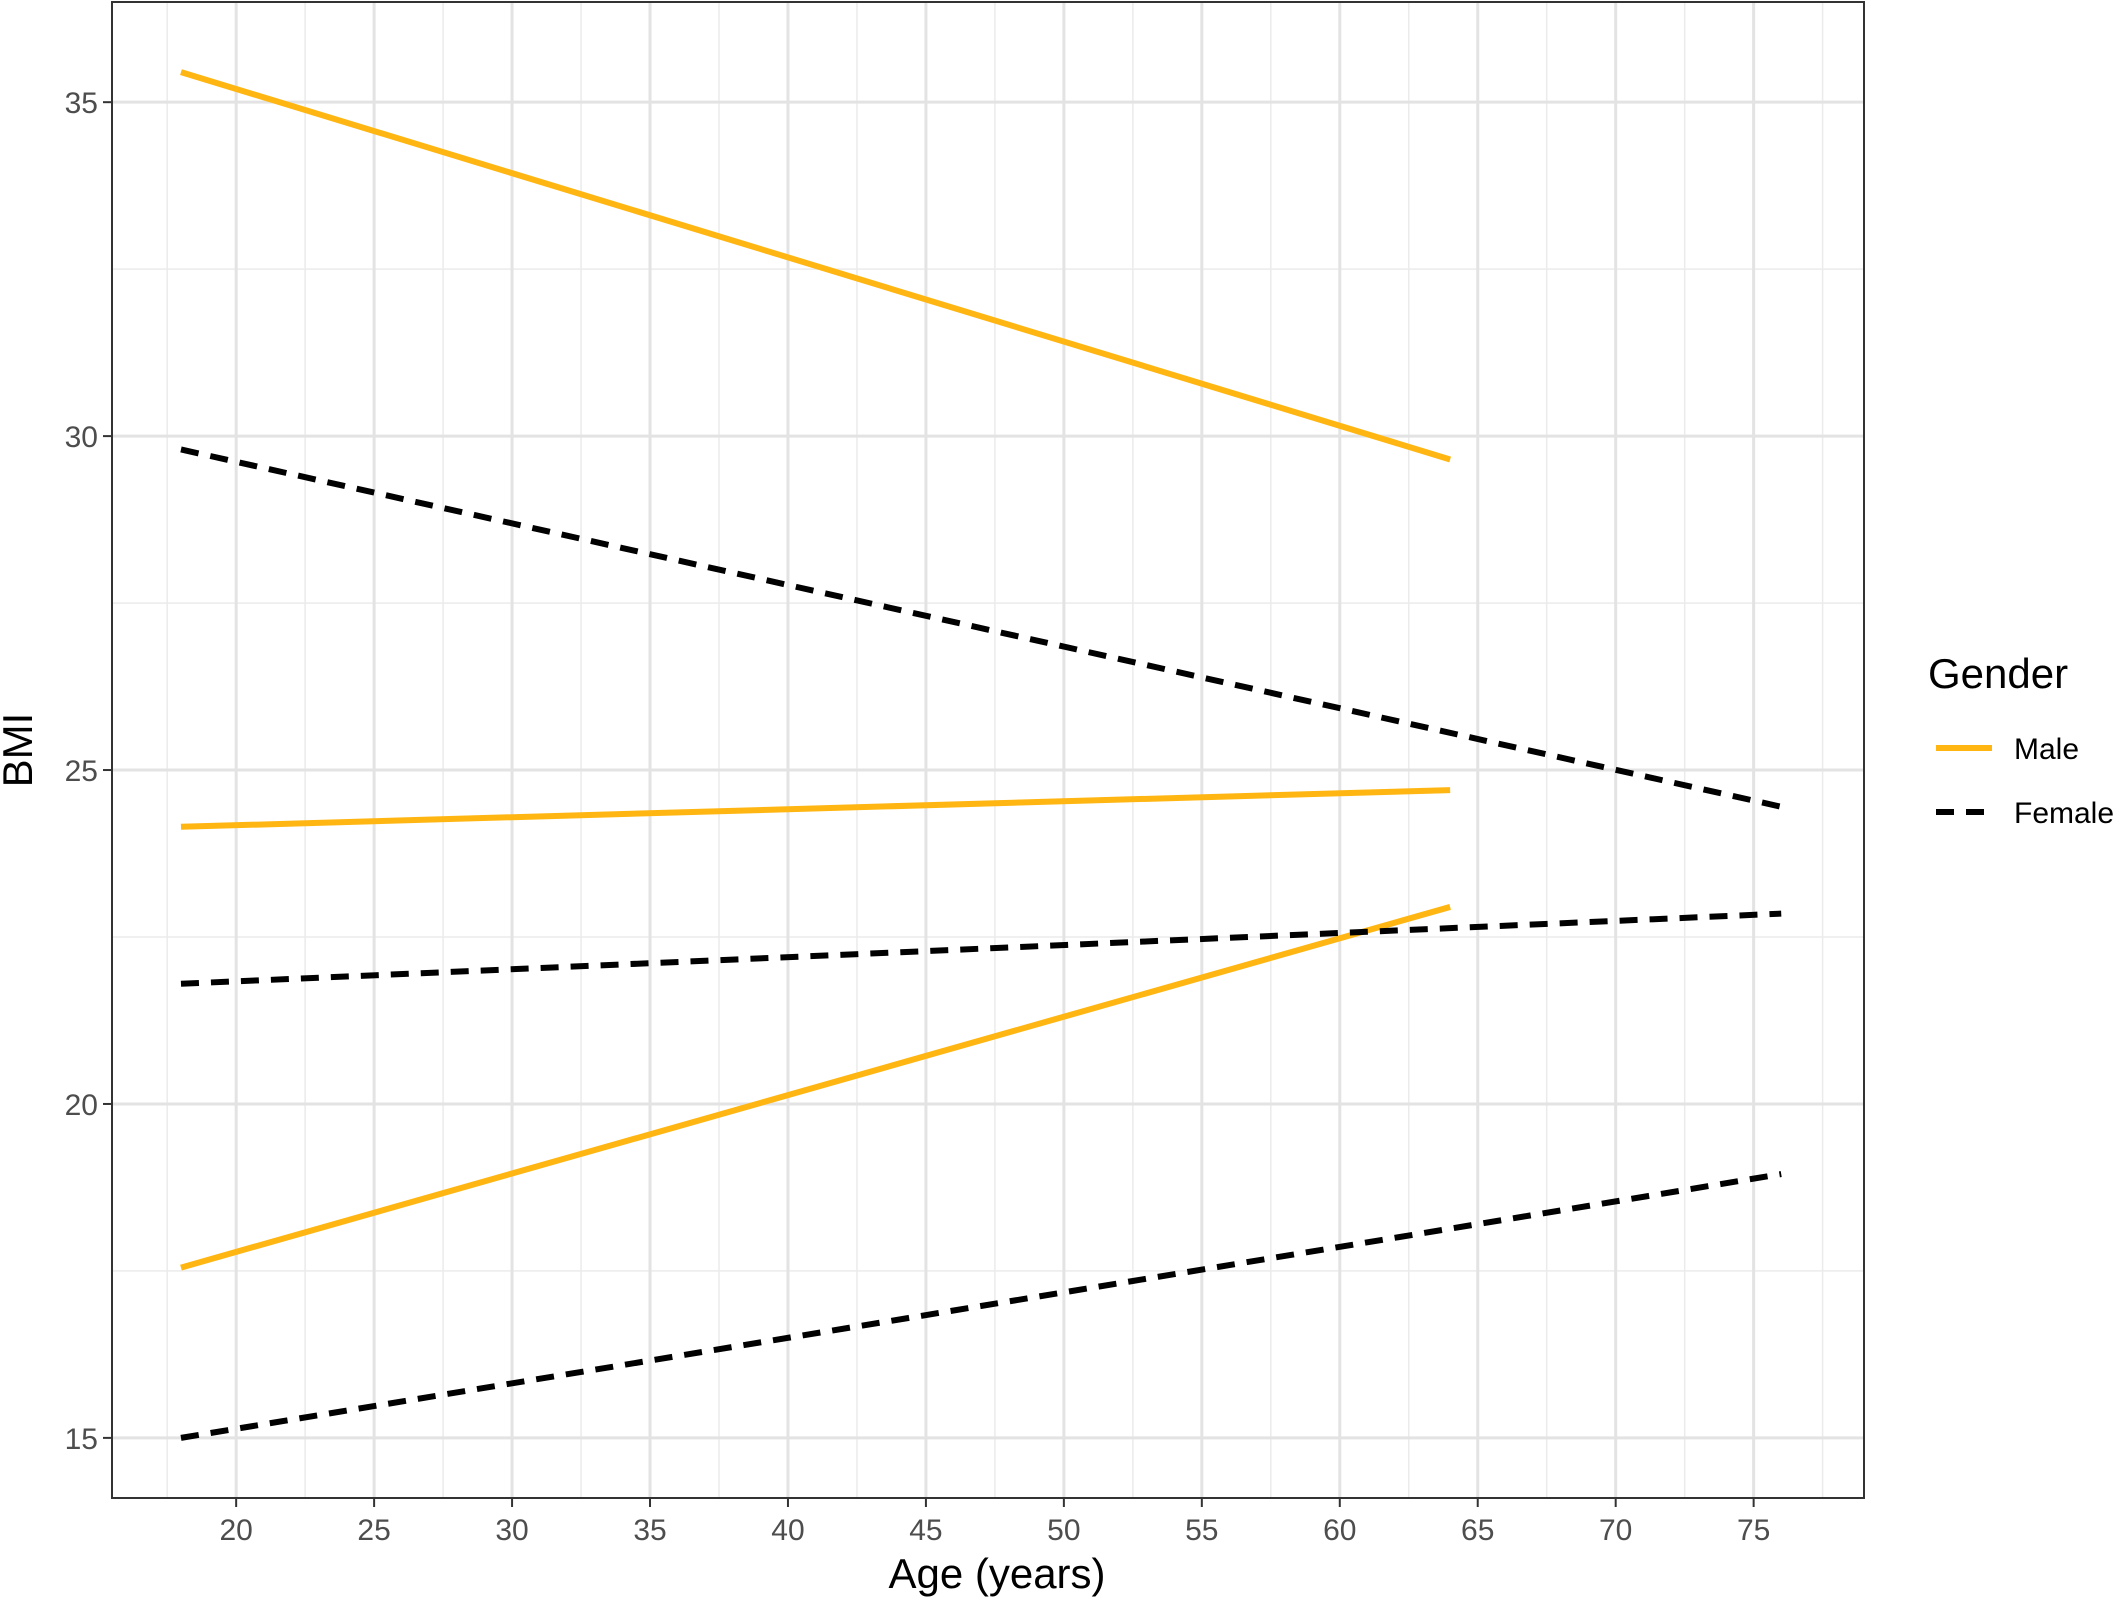 Image resolution: width=2128 pixels, height=1602 pixels. What do you see at coordinates (1063, 1530) in the screenshot?
I see `x-tick-label: 50` at bounding box center [1063, 1530].